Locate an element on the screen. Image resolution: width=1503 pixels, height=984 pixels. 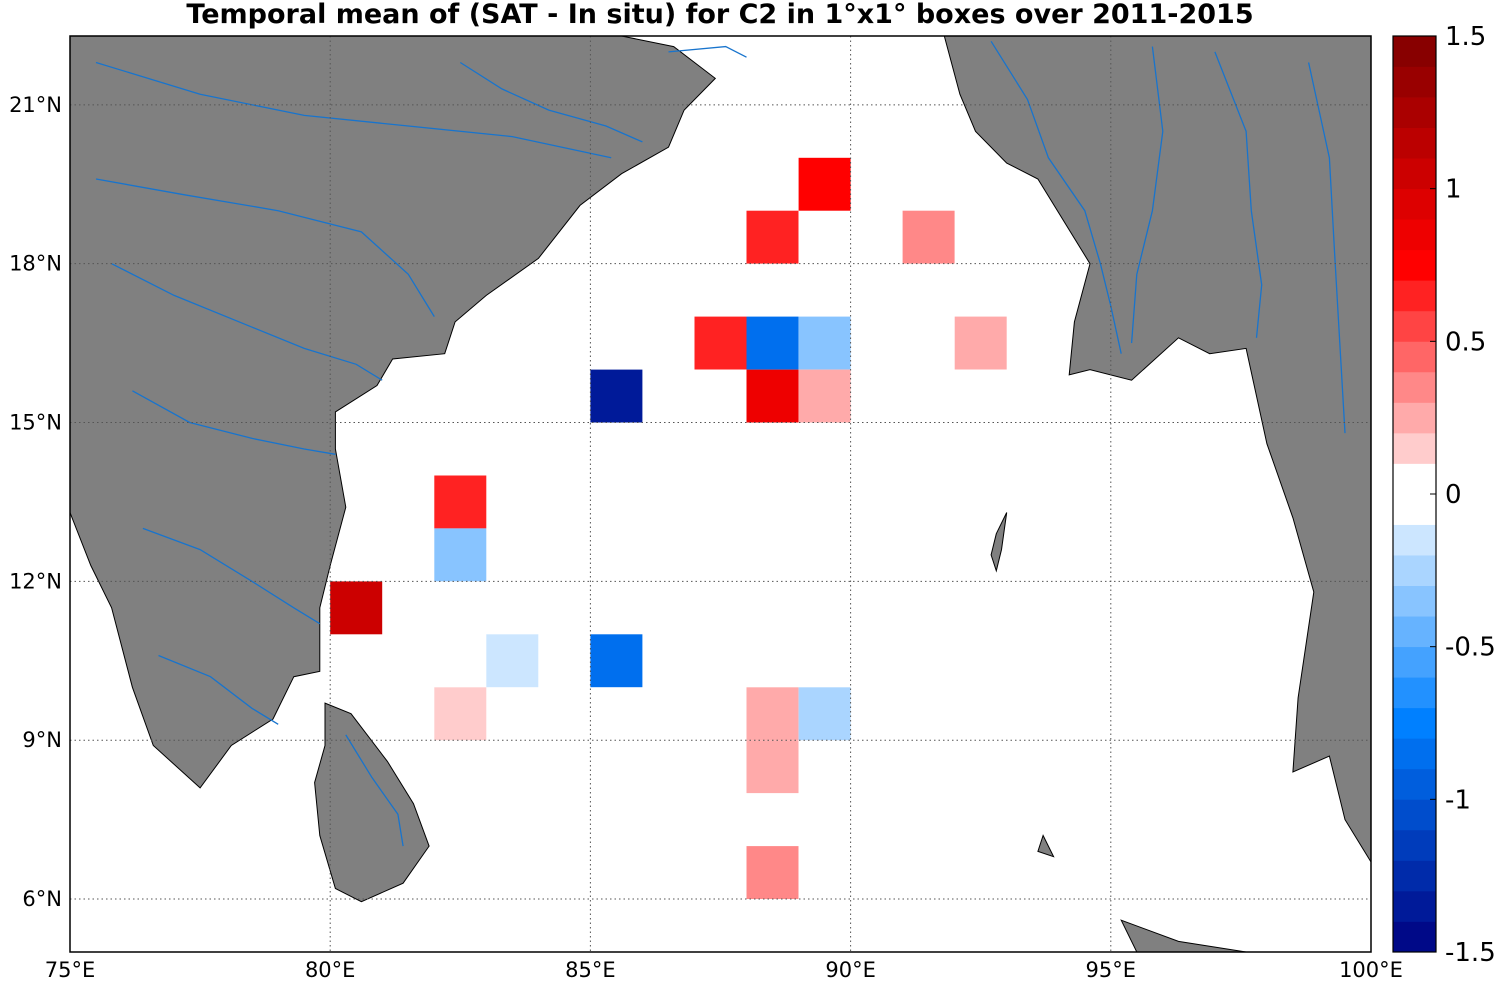
lon-tick-label: 80°E is located at coordinates (330, 970).